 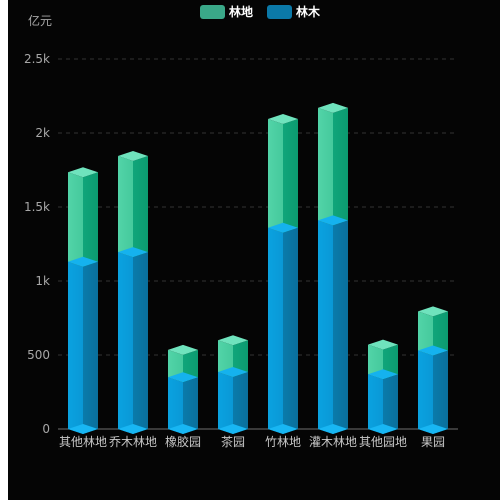 I want to click on x-category-label: 果园, so click(x=433, y=442).